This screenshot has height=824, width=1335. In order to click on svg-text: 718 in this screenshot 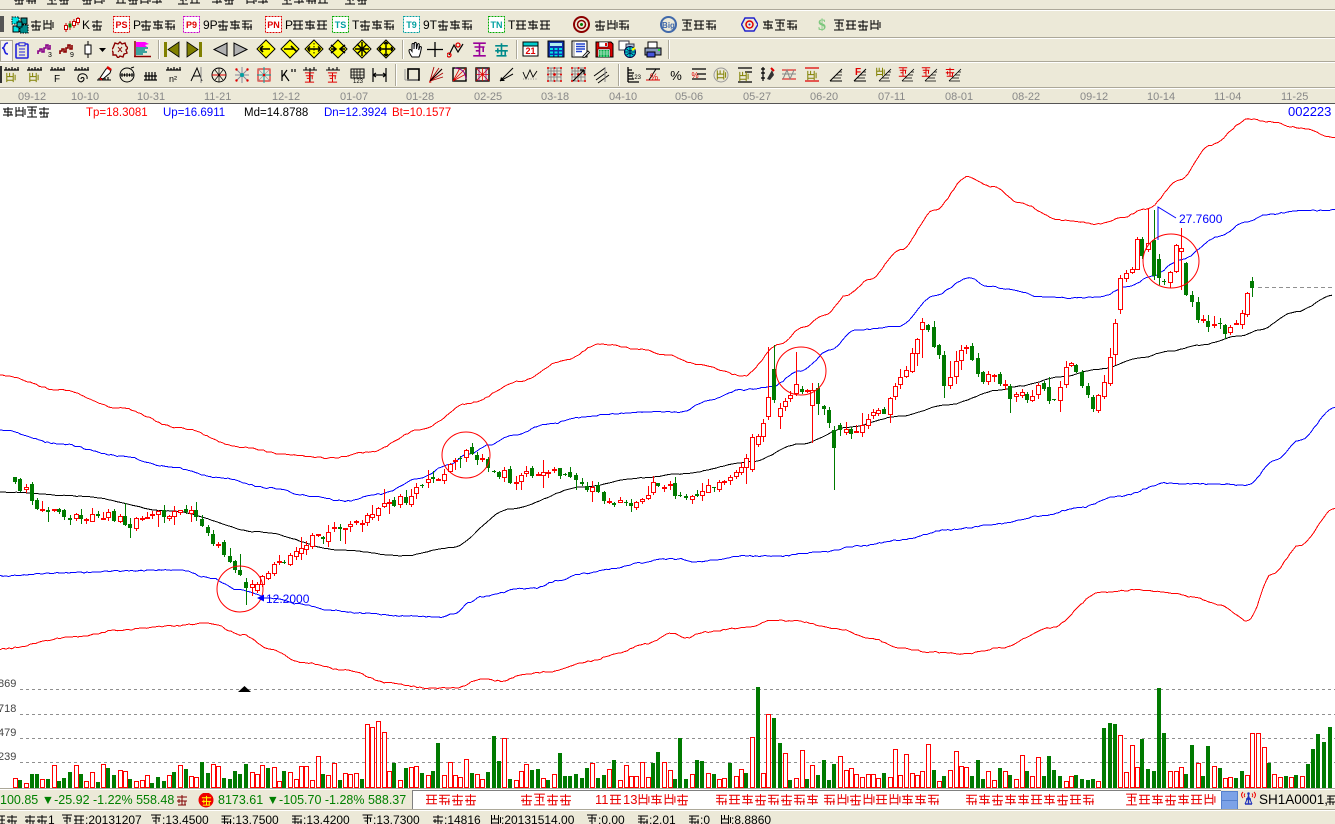, I will do `click(8, 709)`.